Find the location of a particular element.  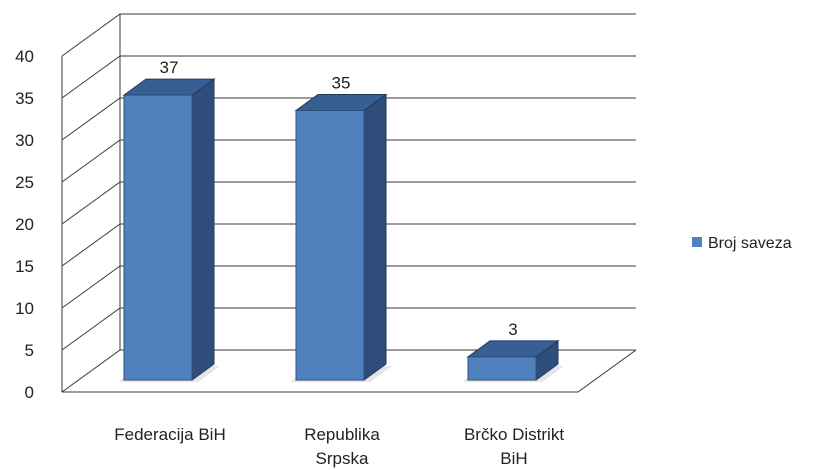

y-tick-label: 10 is located at coordinates (24, 308).